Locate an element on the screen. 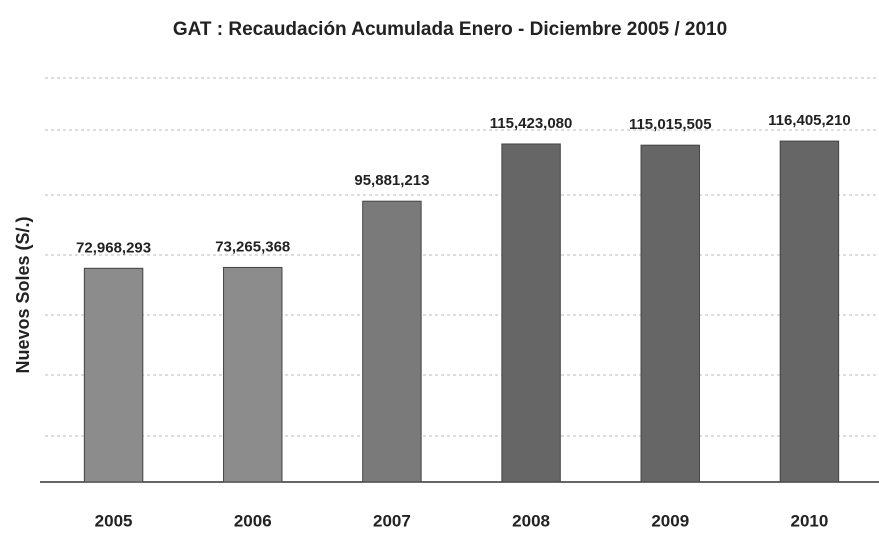 The height and width of the screenshot is (538, 879). y-axis-label: Nuevos Soles (S/.) is located at coordinates (23, 294).